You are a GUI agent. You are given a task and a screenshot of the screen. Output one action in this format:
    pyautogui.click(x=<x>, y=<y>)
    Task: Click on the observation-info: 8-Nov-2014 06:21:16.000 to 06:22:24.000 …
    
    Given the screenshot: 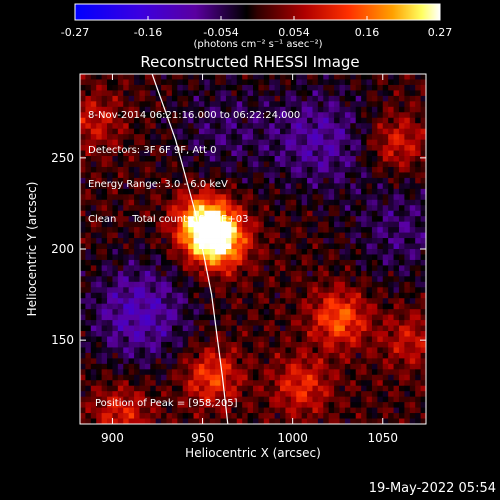 What is the action you would take?
    pyautogui.click(x=194, y=162)
    